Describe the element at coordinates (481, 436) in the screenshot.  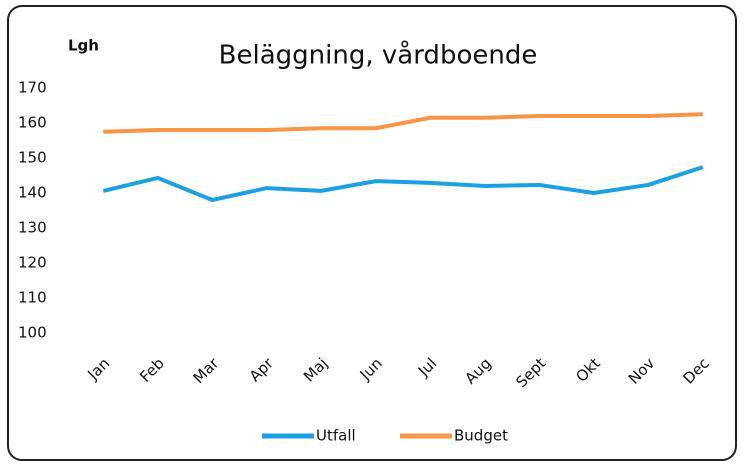
I see `legend-label: Budget` at that location.